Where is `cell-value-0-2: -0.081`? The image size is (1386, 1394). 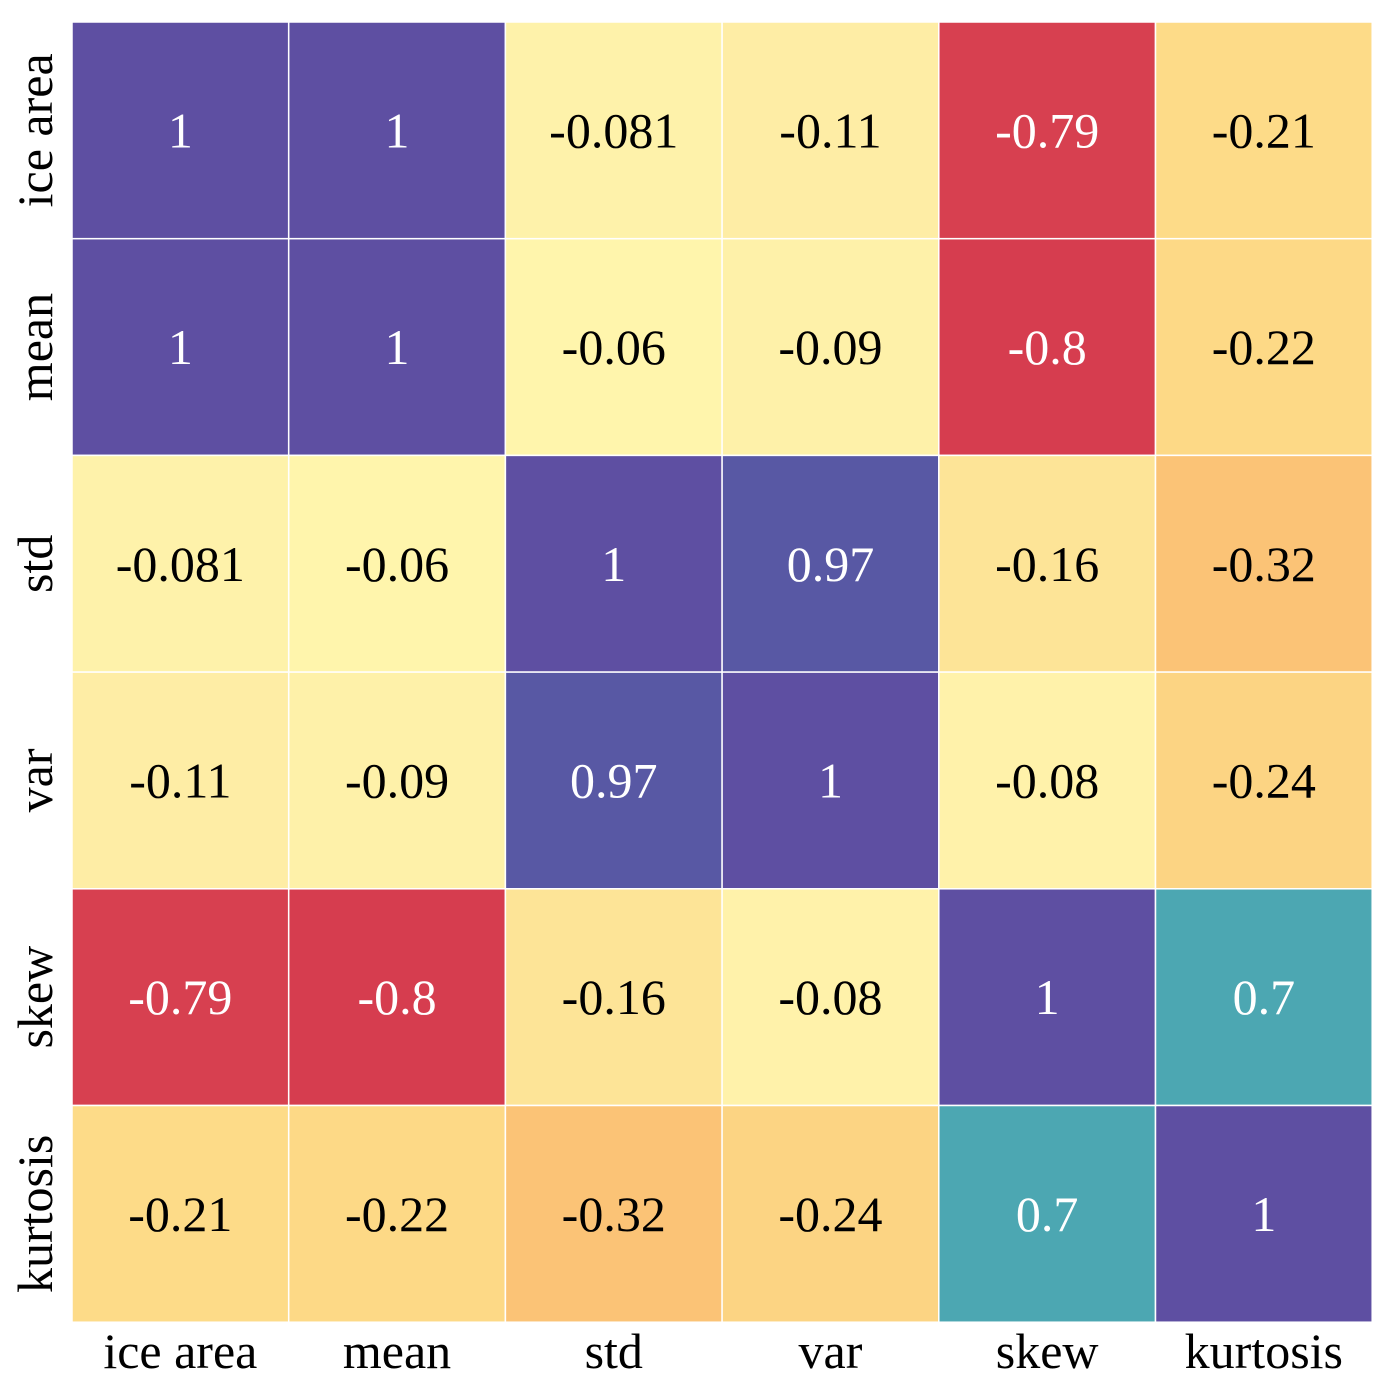 cell-value-0-2: -0.081 is located at coordinates (613, 130).